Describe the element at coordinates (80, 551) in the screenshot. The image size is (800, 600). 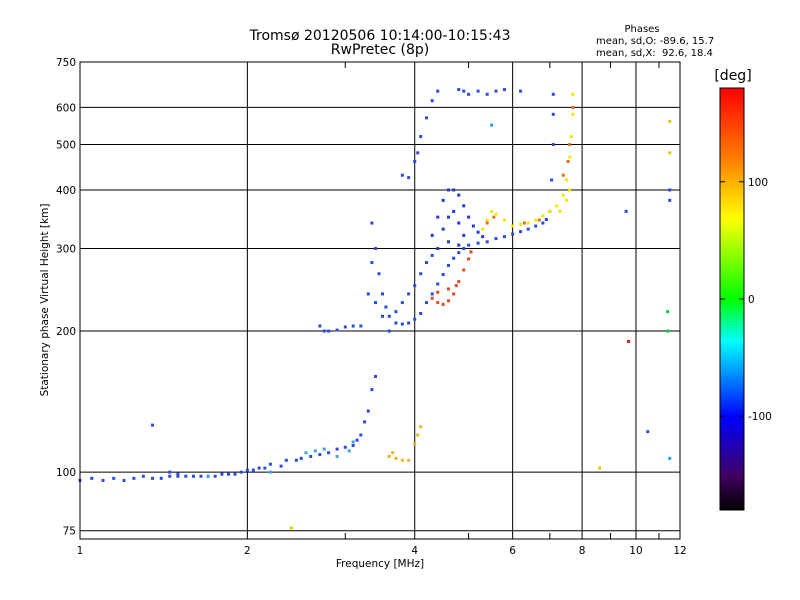
I see `x-tick-label: 1` at that location.